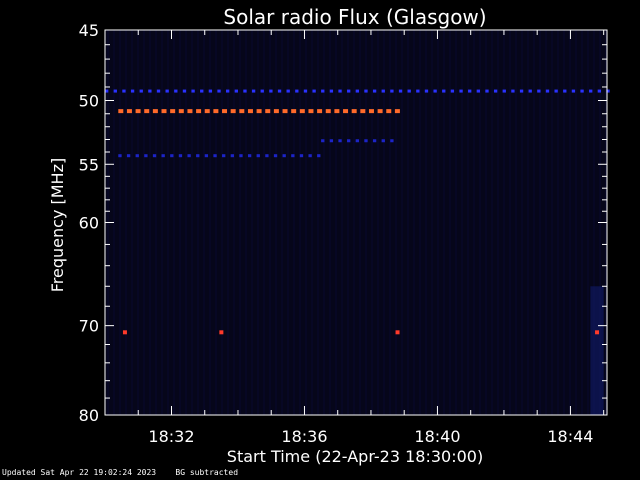  What do you see at coordinates (221, 332) in the screenshot?
I see `spike-mark` at bounding box center [221, 332].